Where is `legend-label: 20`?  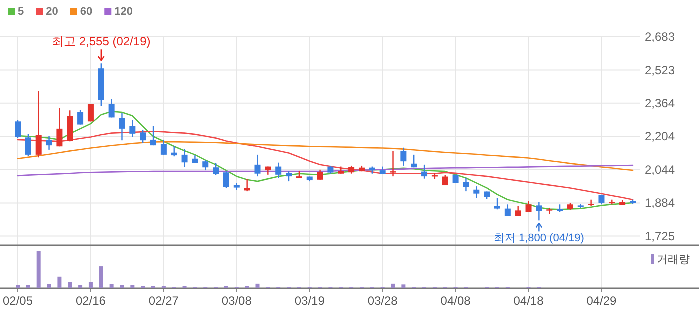
legend-label: 20 is located at coordinates (52, 12).